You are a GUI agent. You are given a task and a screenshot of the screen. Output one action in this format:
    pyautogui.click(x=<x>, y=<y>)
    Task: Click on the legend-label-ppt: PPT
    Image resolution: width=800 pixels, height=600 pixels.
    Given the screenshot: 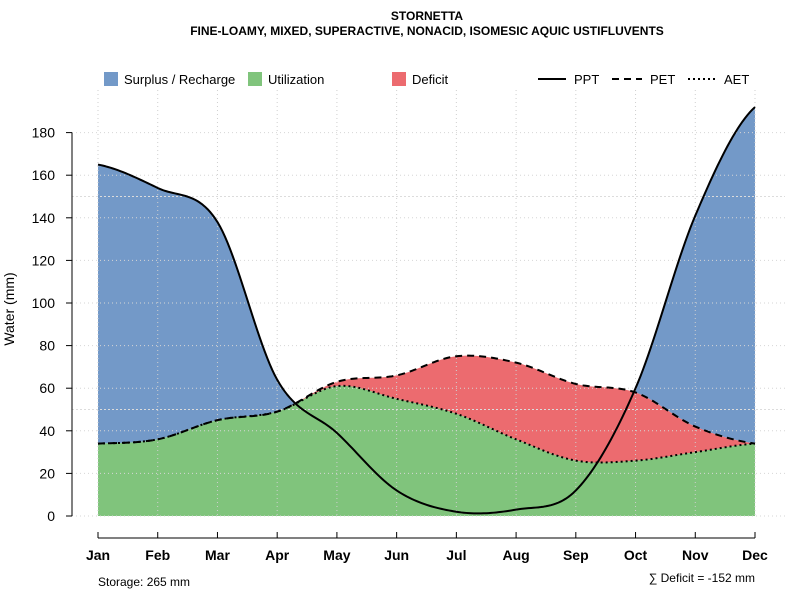 What is the action you would take?
    pyautogui.click(x=586, y=79)
    